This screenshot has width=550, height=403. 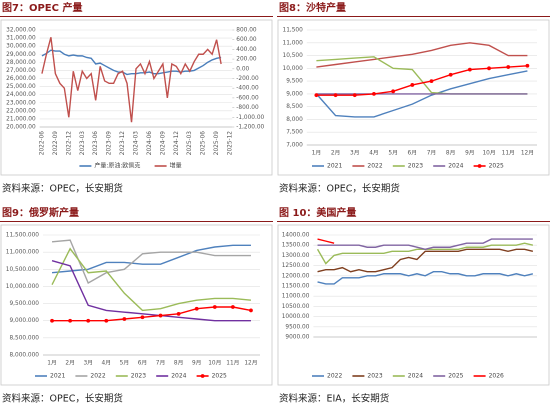 I want to click on y-tick-label: 32,000.00, so click(x=21, y=31).